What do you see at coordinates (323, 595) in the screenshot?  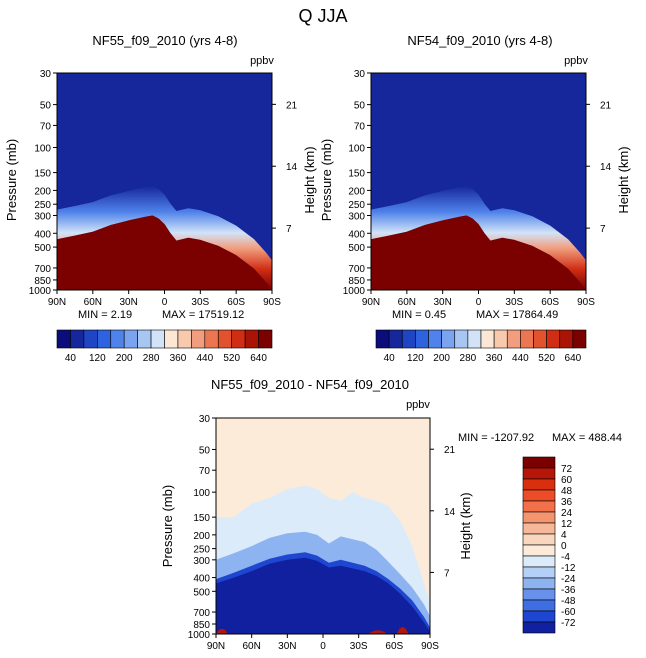 I see `contour-level-neg72` at bounding box center [323, 595].